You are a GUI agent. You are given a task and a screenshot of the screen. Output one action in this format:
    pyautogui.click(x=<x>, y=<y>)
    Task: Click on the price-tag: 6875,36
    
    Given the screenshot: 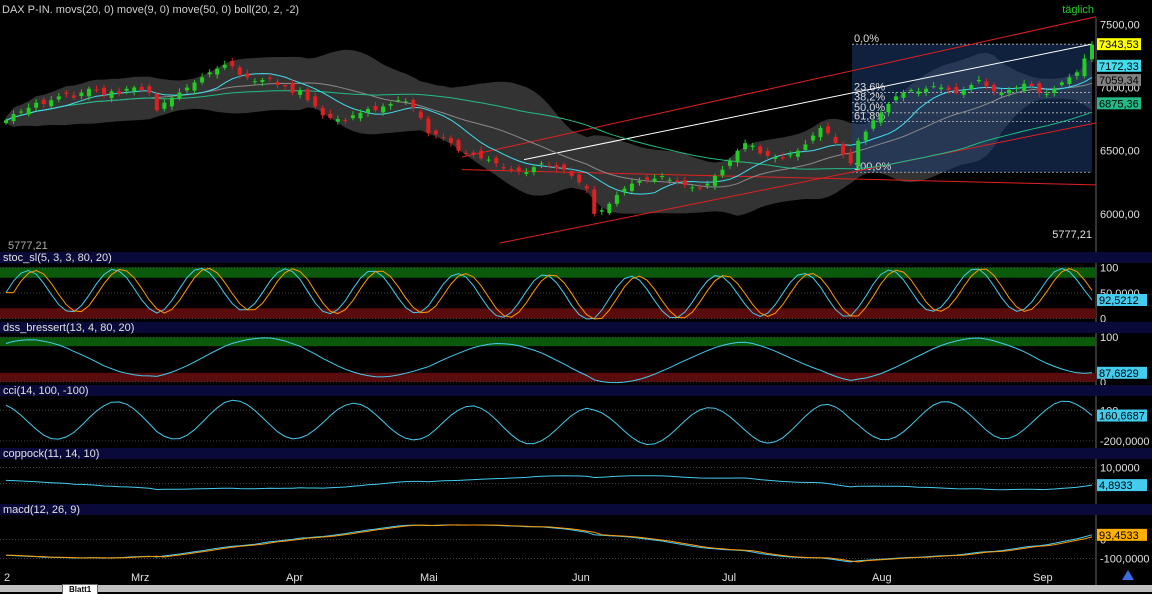 What is the action you would take?
    pyautogui.click(x=1119, y=104)
    